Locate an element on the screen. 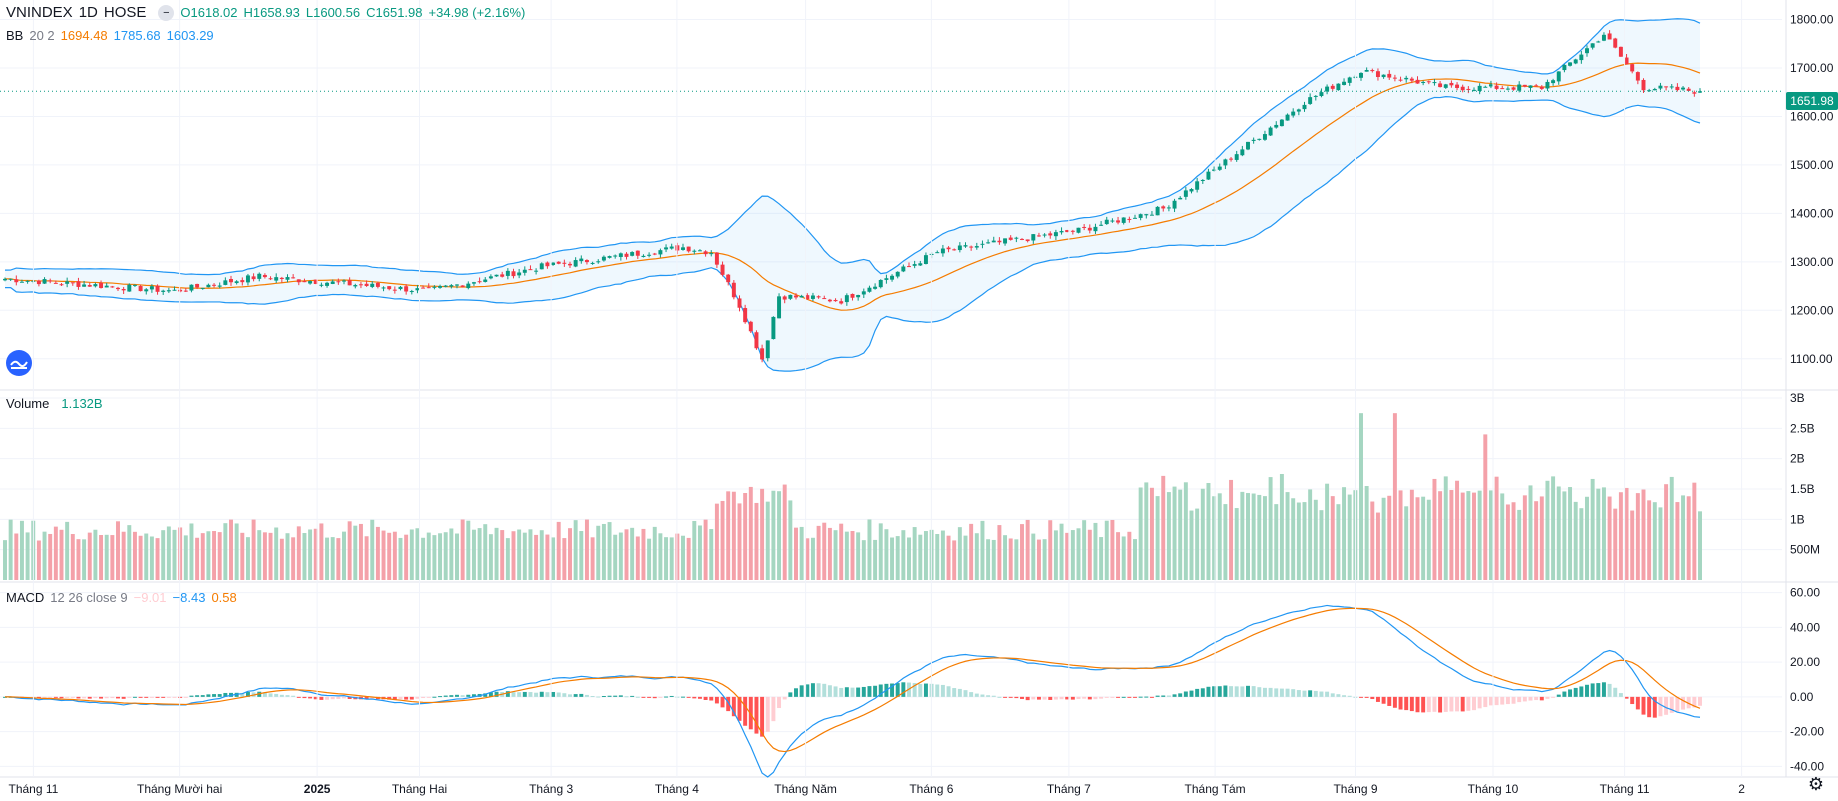 The image size is (1838, 801). volume-legend: Volume 1.132B is located at coordinates (54, 403).